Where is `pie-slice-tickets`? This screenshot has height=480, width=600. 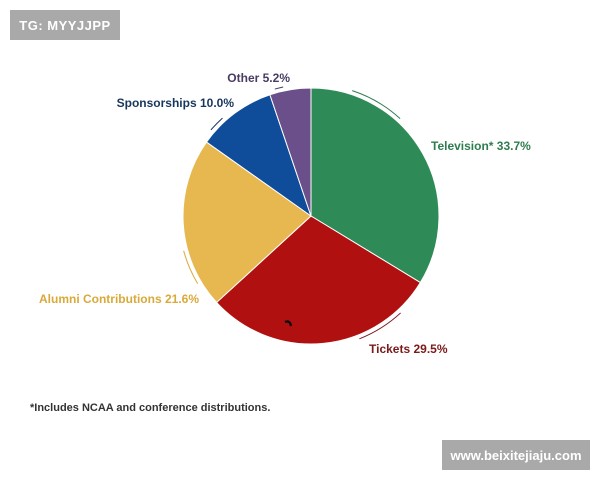
pie-slice-tickets is located at coordinates (318, 280).